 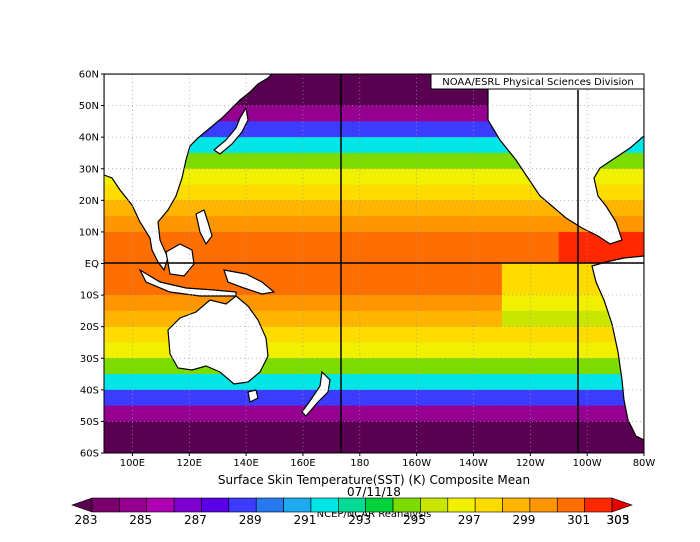 What do you see at coordinates (89, 75) in the screenshot?
I see `lat-tick-label: 60N` at bounding box center [89, 75].